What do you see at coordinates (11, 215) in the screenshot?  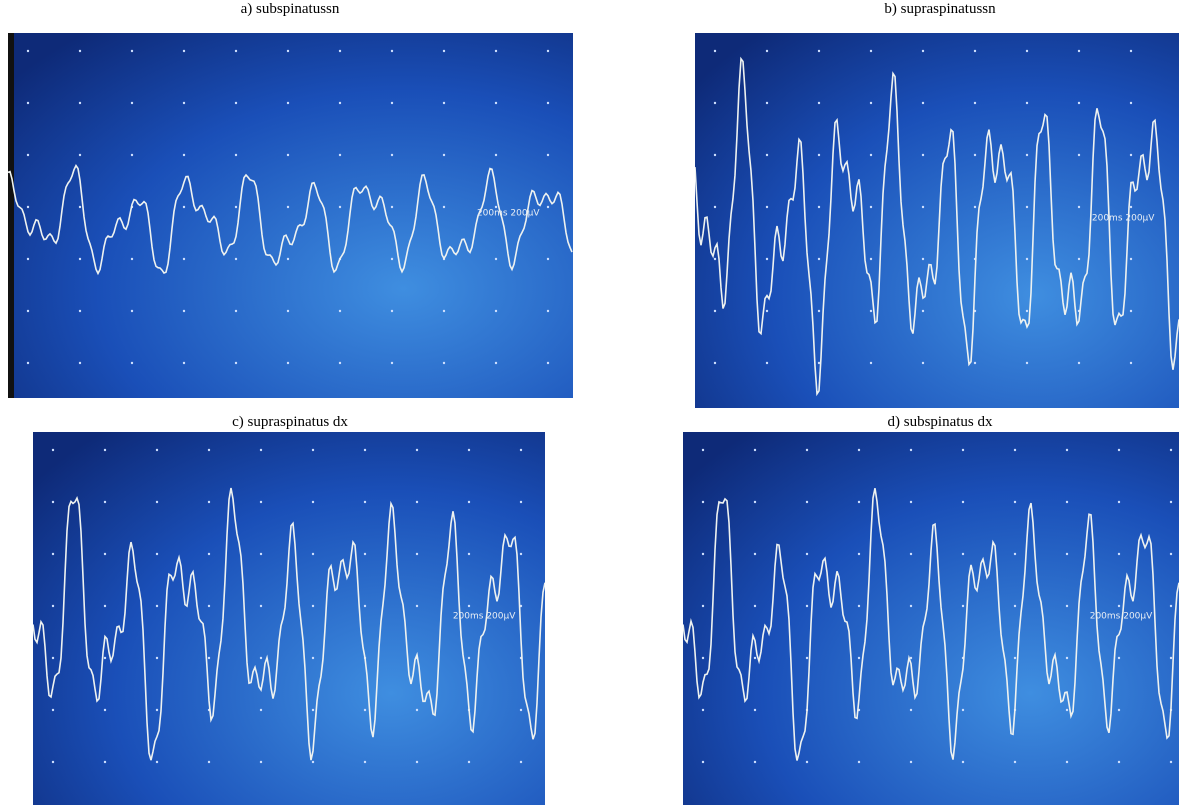 I see `bezel` at bounding box center [11, 215].